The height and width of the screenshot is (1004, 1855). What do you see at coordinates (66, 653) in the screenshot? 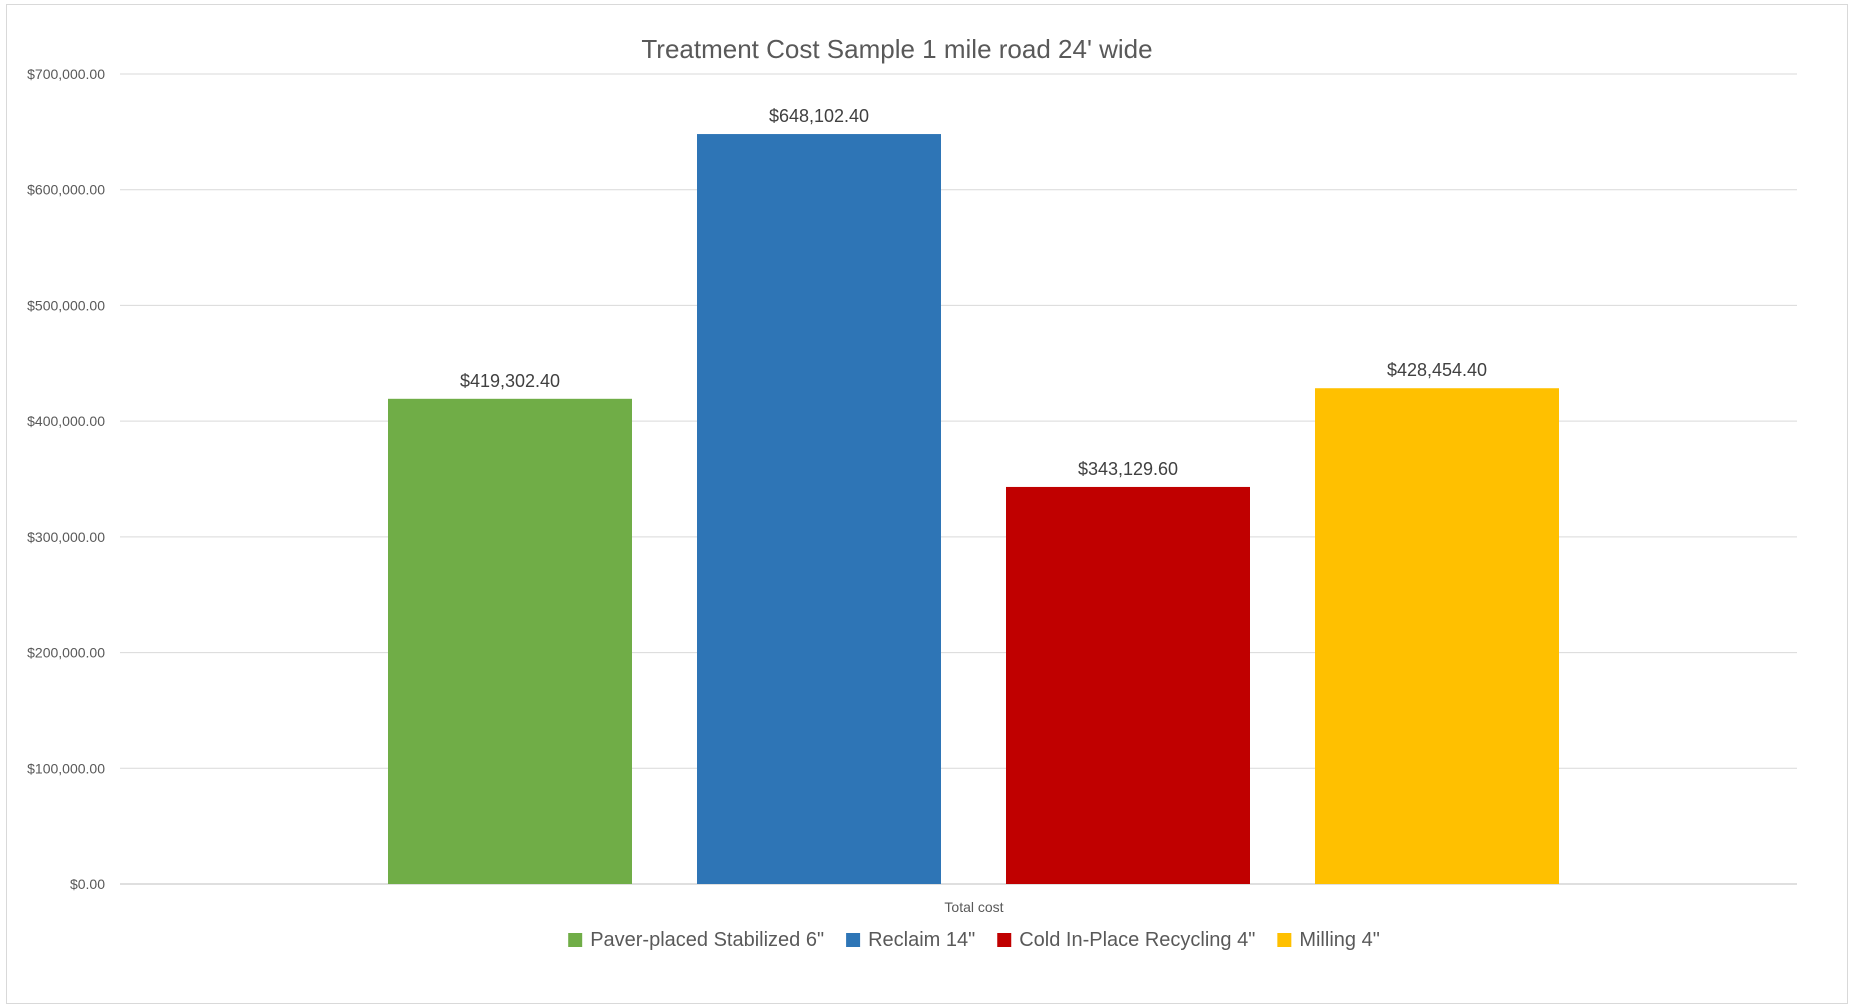
I see `y-tick-label: $200,000.00` at bounding box center [66, 653].